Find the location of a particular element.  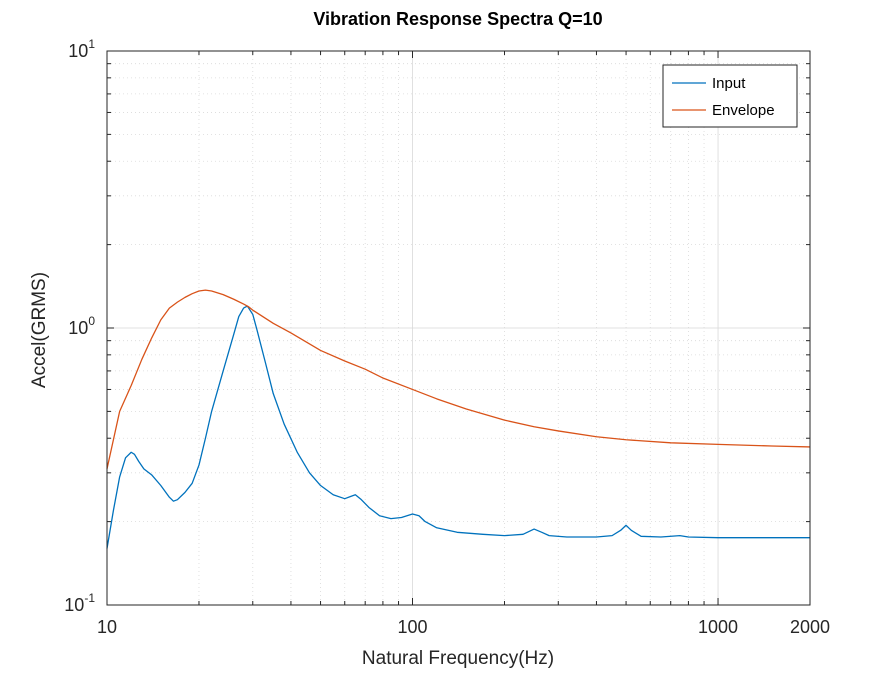

y-axis-label: Accel(GRMS) is located at coordinates (39, 330).